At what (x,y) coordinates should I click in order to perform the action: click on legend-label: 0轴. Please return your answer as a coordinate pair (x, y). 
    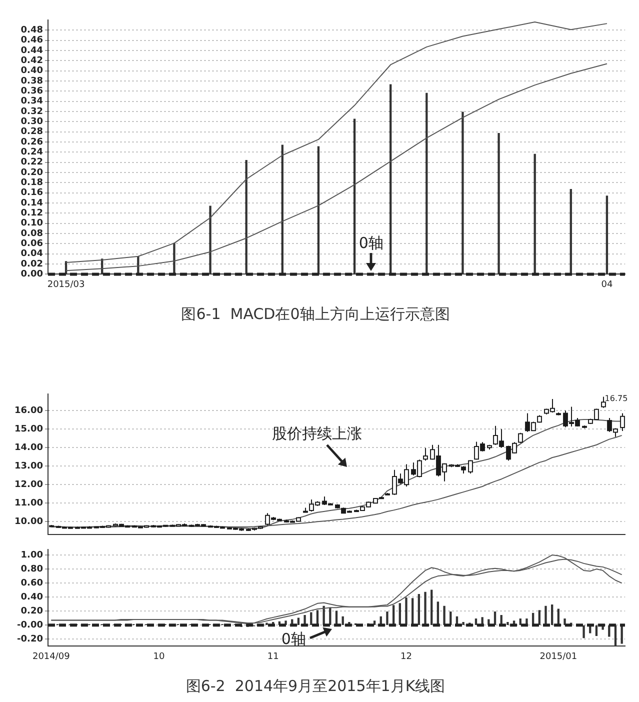
    Looking at the image, I should click on (293, 639).